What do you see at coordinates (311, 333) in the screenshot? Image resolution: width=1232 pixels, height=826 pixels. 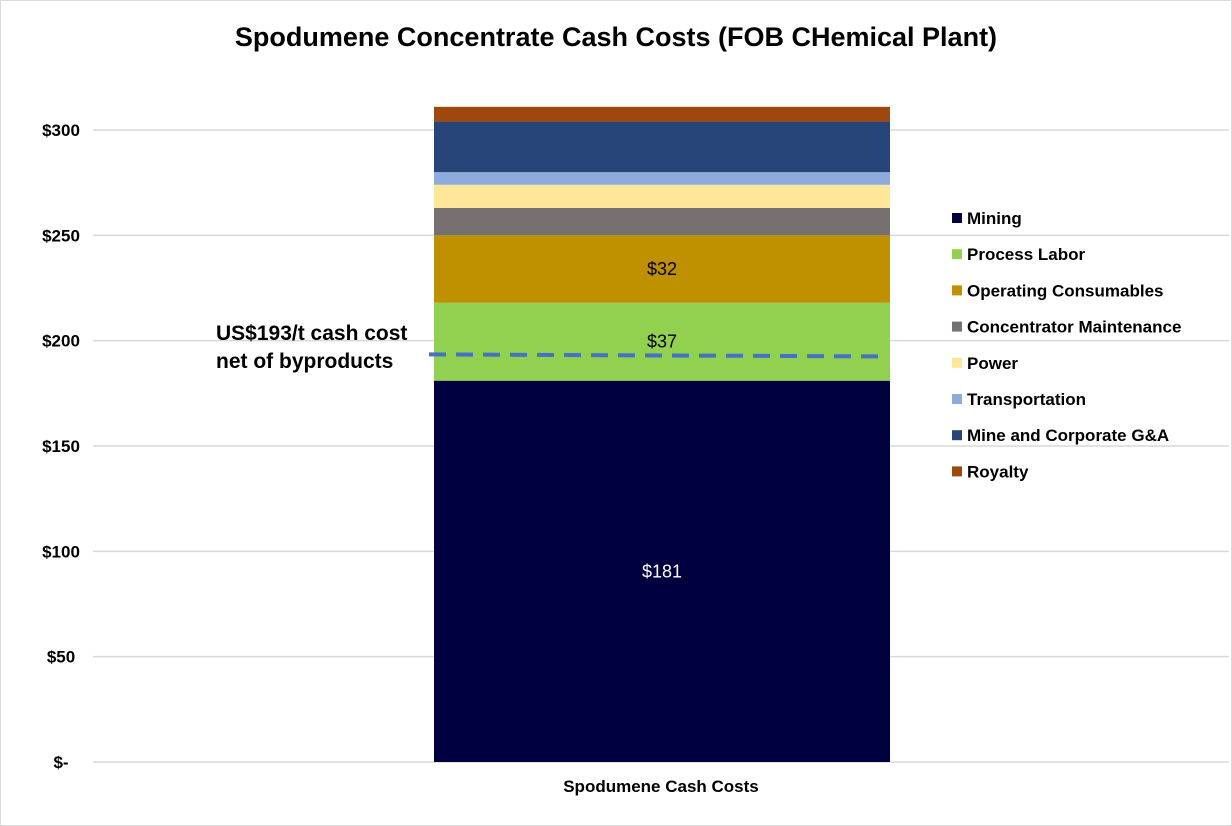 I see `annotation-line: US$193/t cash cost` at bounding box center [311, 333].